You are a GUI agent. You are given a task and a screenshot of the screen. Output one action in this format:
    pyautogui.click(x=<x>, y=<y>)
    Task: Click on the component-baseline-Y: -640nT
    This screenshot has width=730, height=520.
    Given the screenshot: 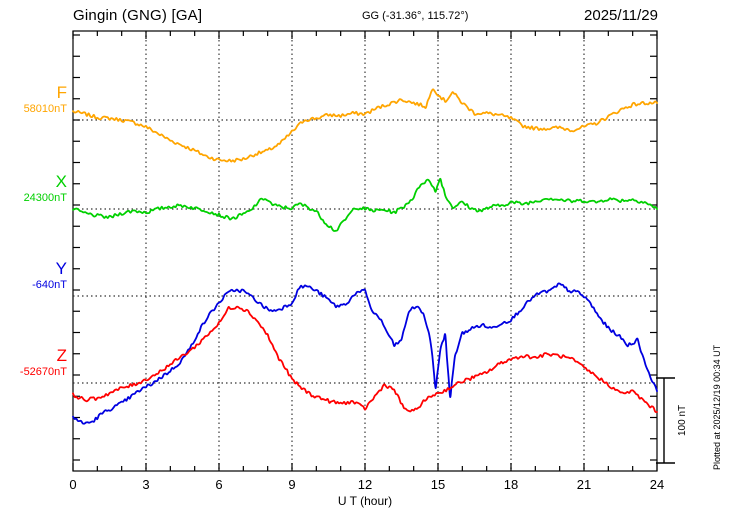 What is the action you would take?
    pyautogui.click(x=49, y=285)
    